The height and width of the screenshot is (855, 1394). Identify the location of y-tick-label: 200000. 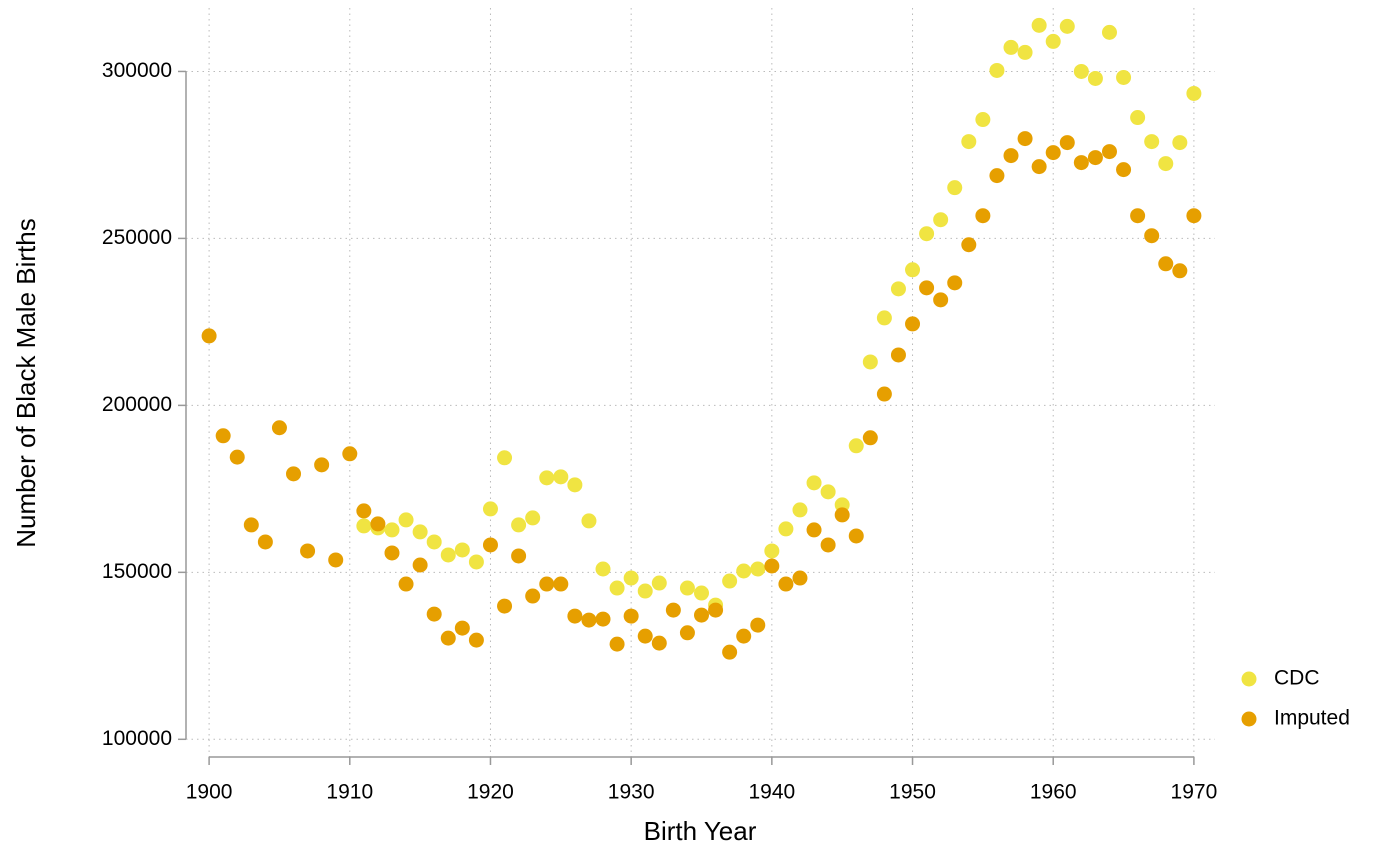
(137, 404).